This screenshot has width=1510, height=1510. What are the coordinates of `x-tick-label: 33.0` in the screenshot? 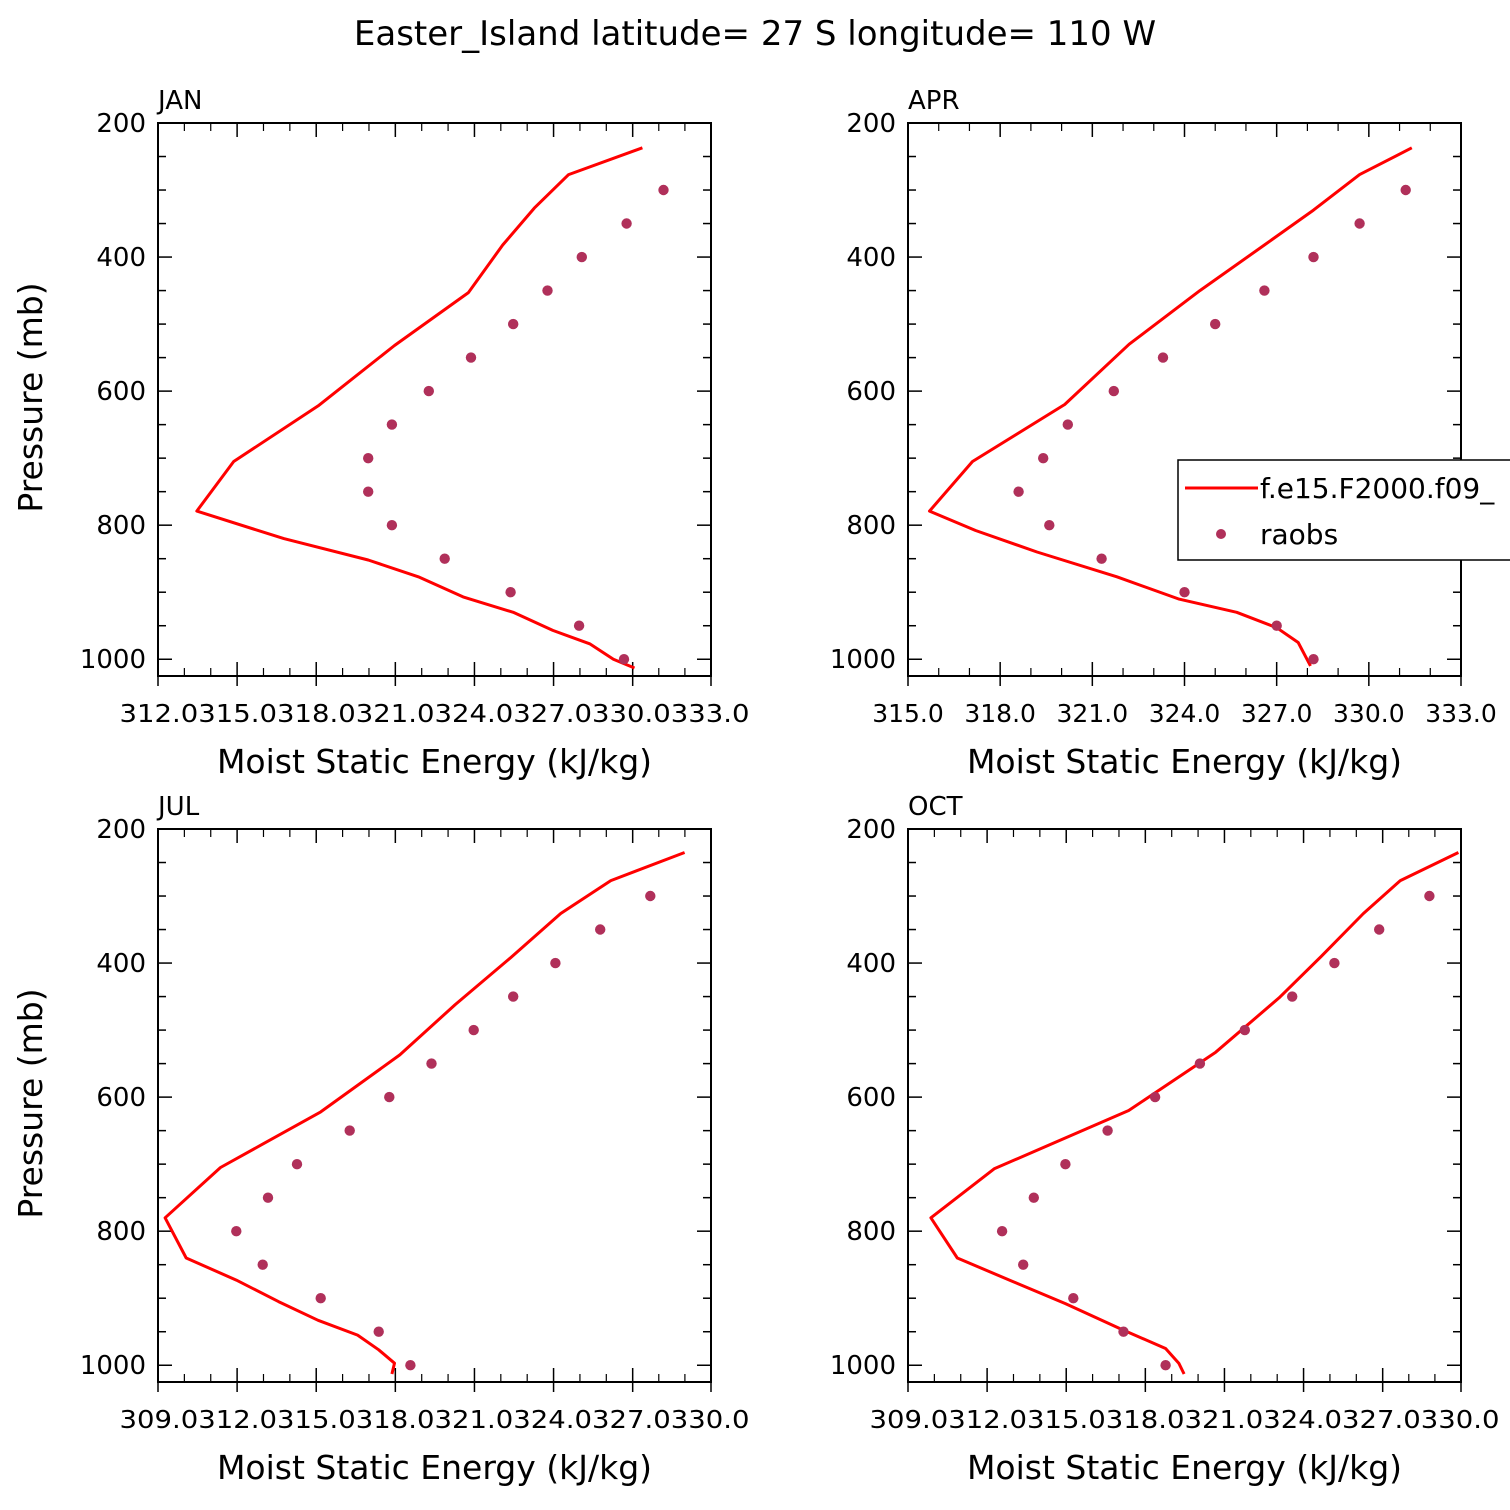 It's located at (718, 713).